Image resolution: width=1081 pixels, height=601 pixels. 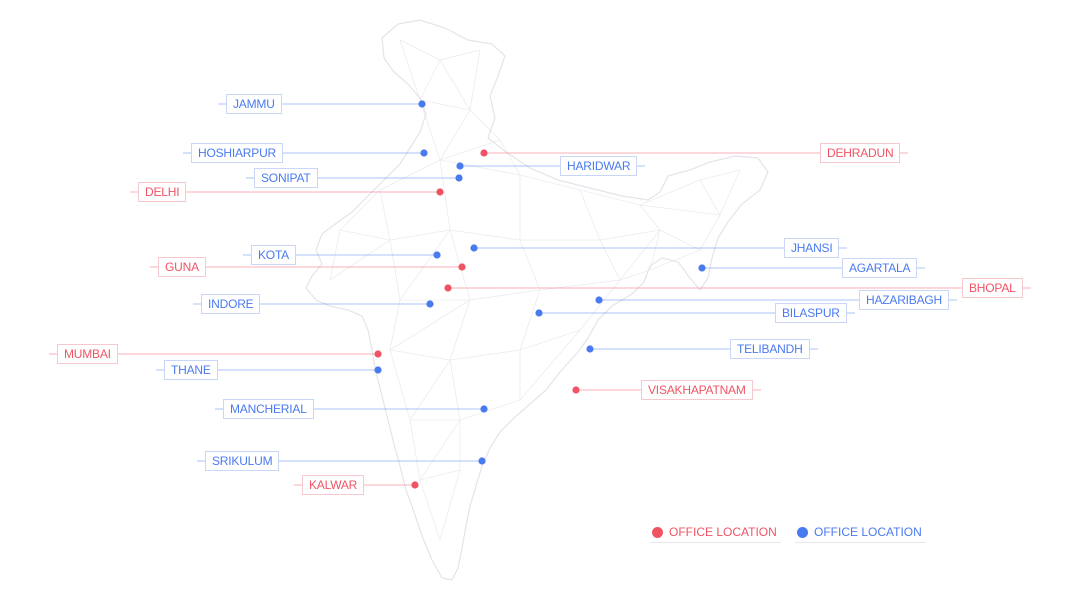 What do you see at coordinates (576, 390) in the screenshot?
I see `marker-visakhapatnam` at bounding box center [576, 390].